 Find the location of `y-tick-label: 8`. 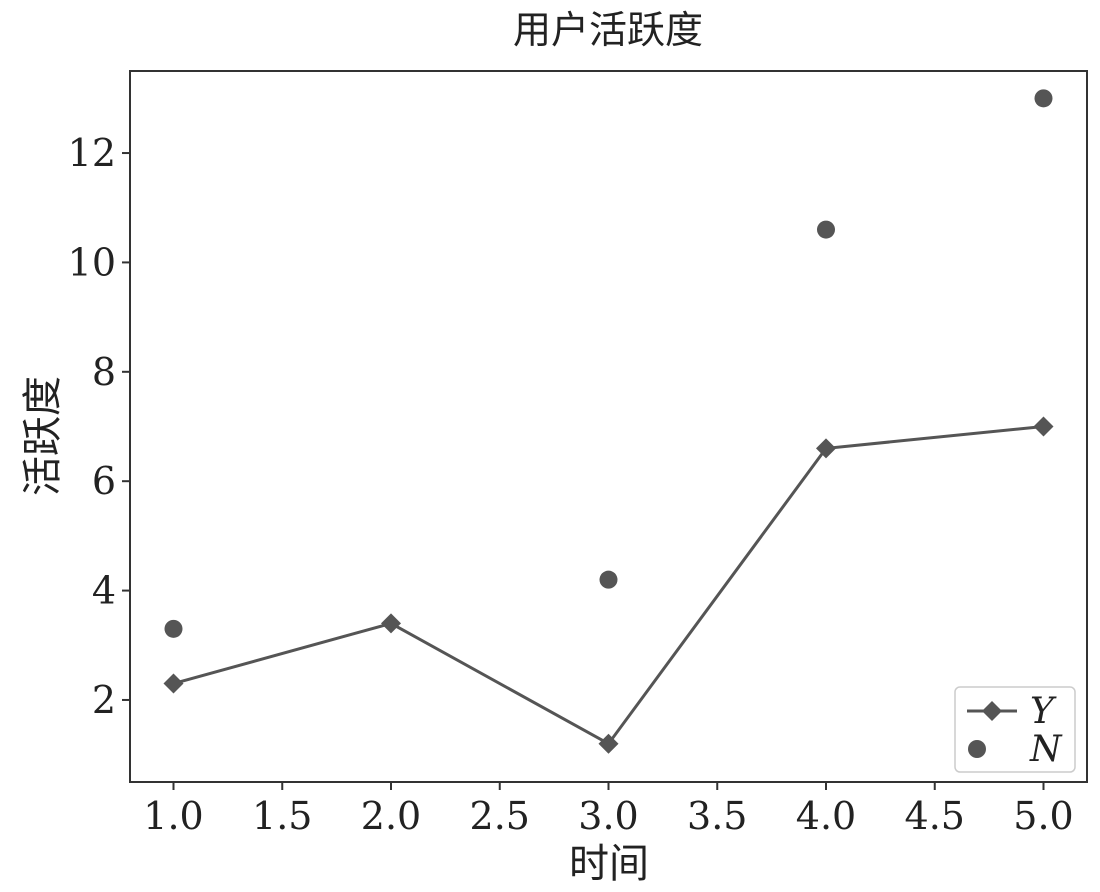

y-tick-label: 8 is located at coordinates (104, 372).